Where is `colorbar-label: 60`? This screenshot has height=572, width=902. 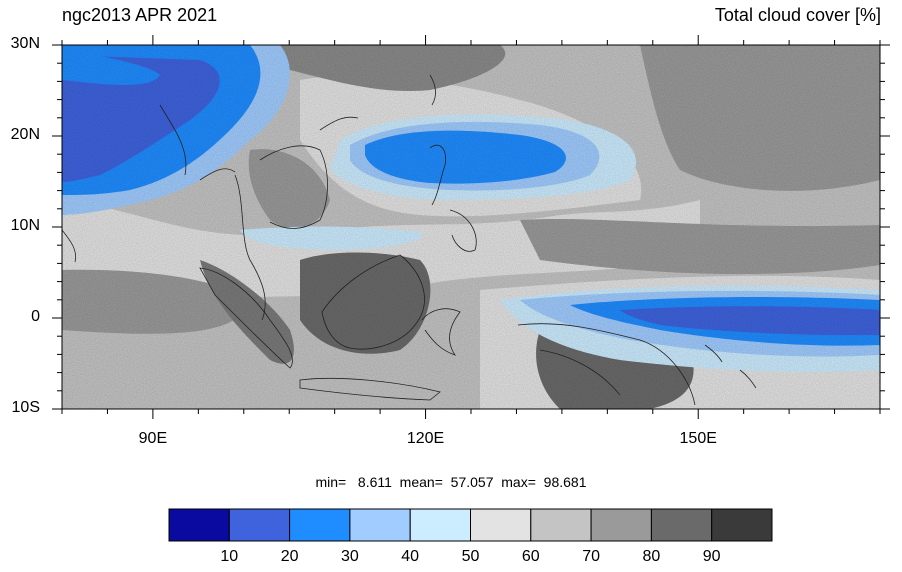 colorbar-label: 60 is located at coordinates (530, 556).